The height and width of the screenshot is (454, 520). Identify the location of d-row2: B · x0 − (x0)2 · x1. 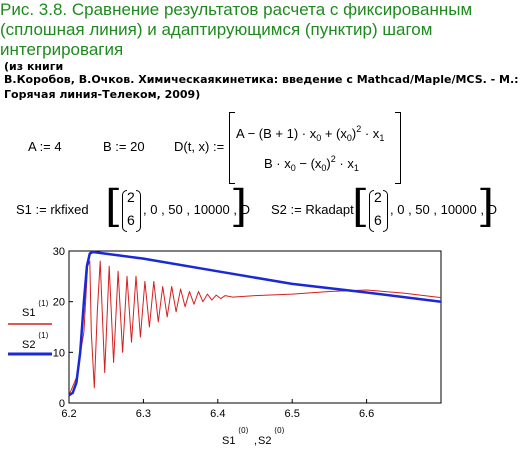
(311, 163).